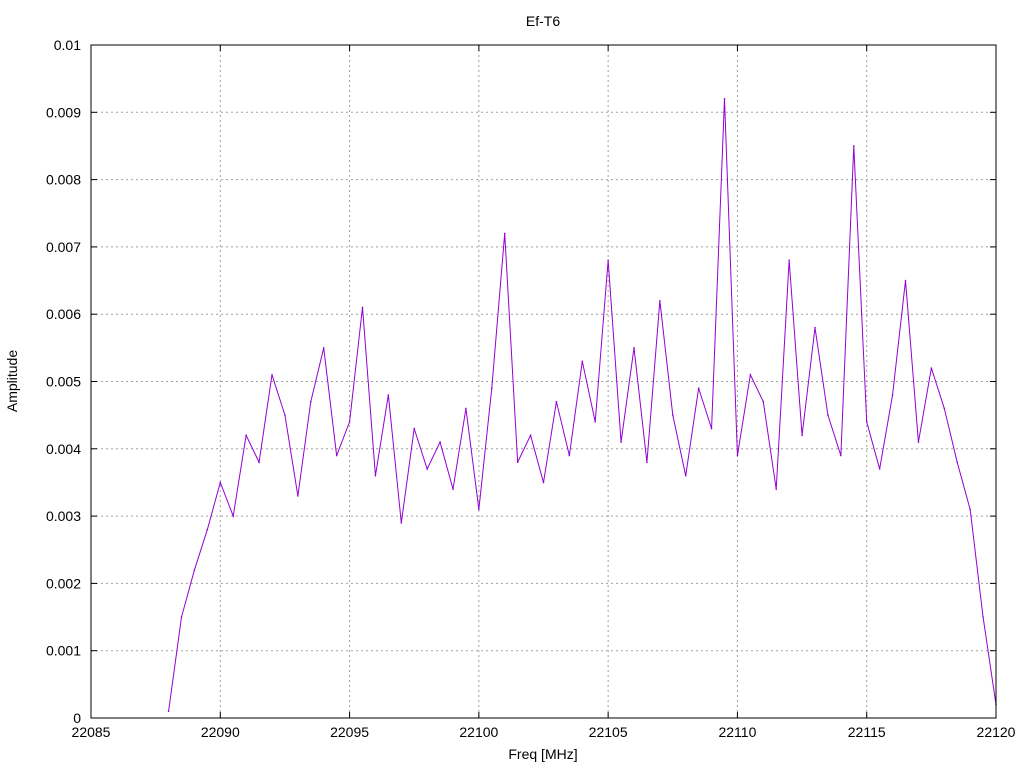 The image size is (1024, 768). Describe the element at coordinates (63, 583) in the screenshot. I see `y-tick-label: 0.002` at that location.